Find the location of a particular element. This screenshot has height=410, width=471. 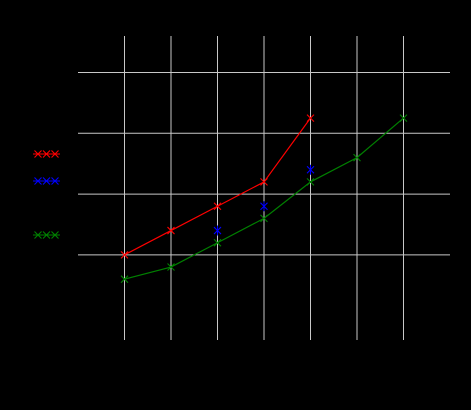

legend: XXX XXX XXX is located at coordinates (61, 195).